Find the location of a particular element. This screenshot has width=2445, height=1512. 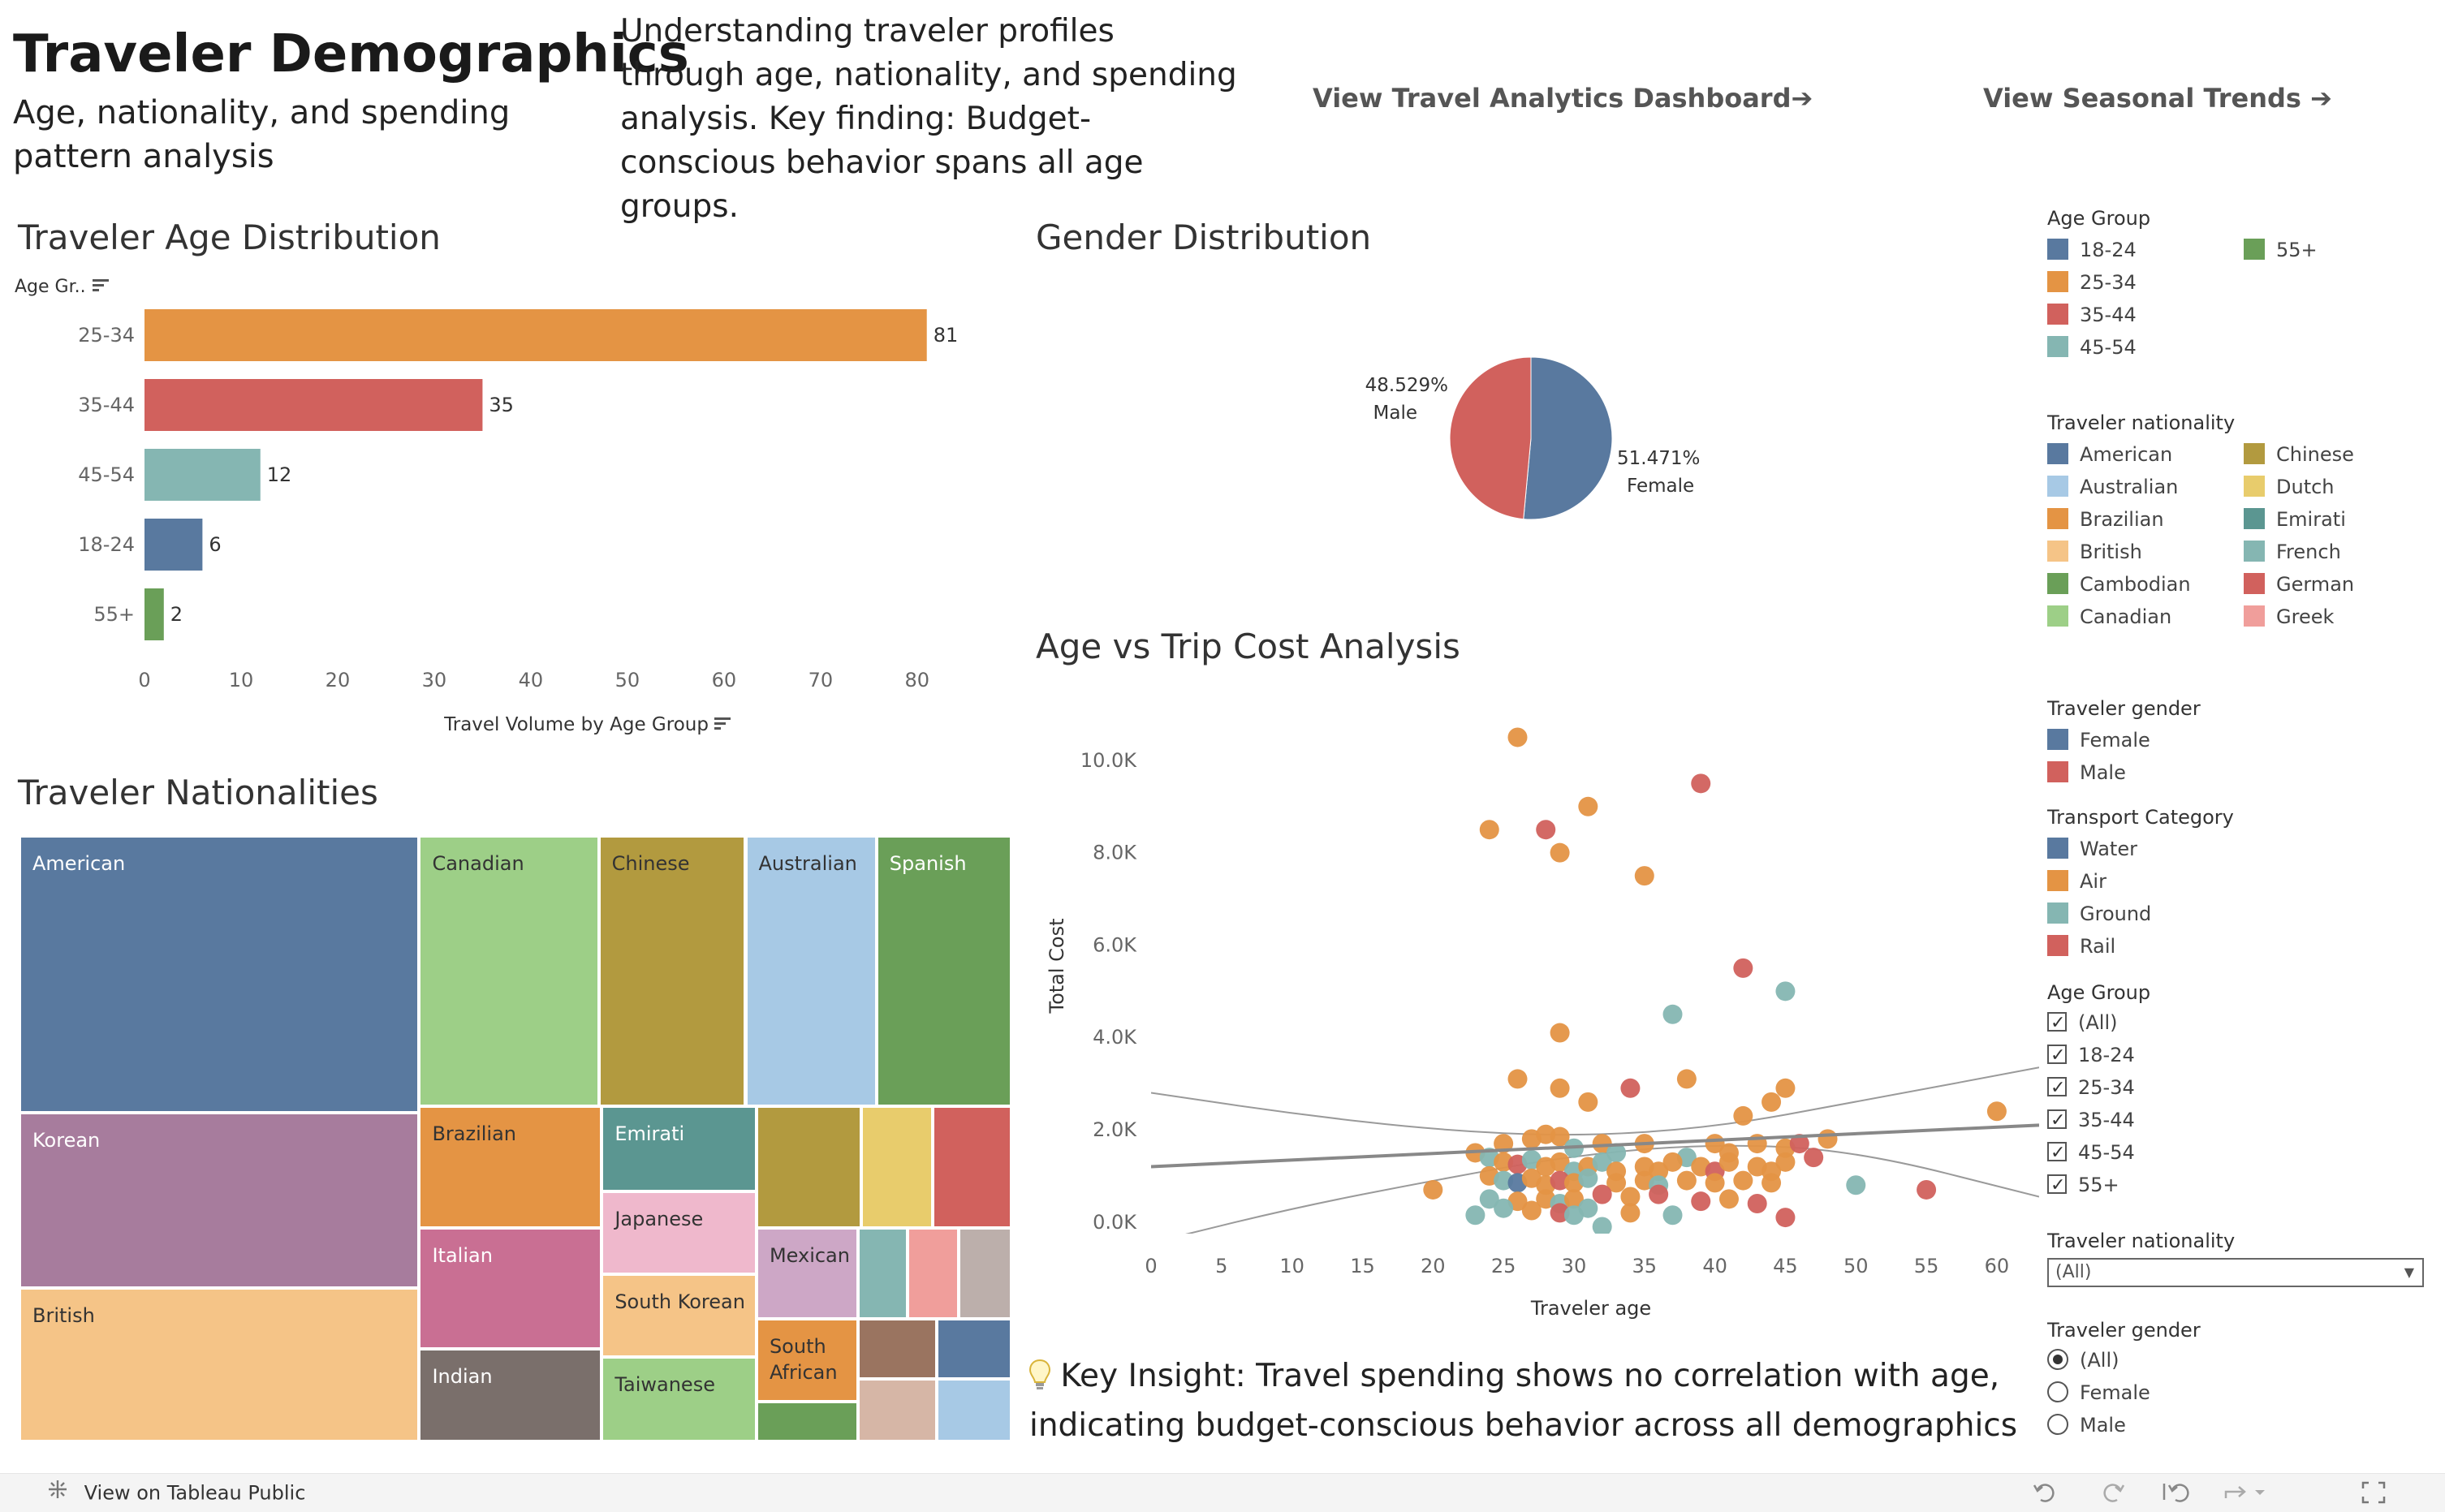

legend-item-female: Female is located at coordinates (2098, 740).